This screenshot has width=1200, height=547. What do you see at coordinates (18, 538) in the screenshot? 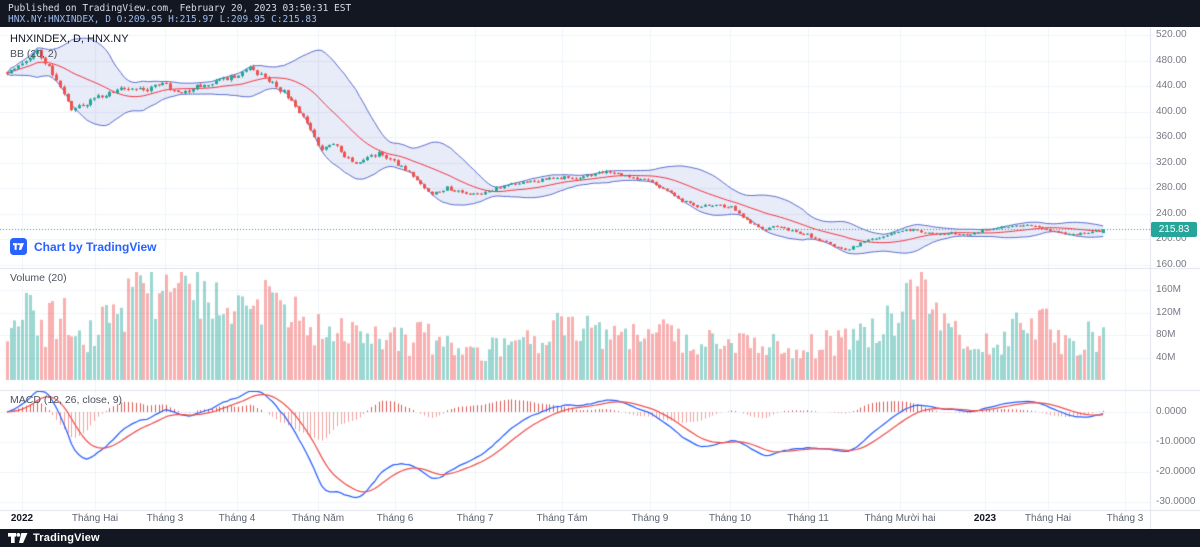
I see `tradingview-mark-icon` at bounding box center [18, 538].